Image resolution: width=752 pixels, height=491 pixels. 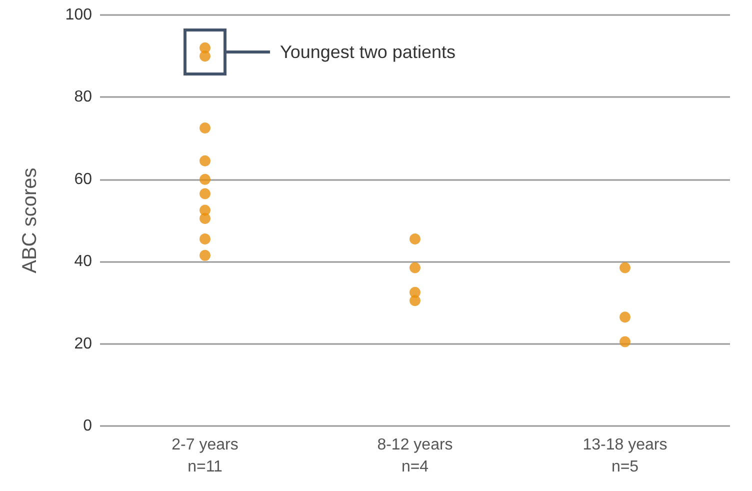 I want to click on y-tick-label: 80, so click(x=83, y=97).